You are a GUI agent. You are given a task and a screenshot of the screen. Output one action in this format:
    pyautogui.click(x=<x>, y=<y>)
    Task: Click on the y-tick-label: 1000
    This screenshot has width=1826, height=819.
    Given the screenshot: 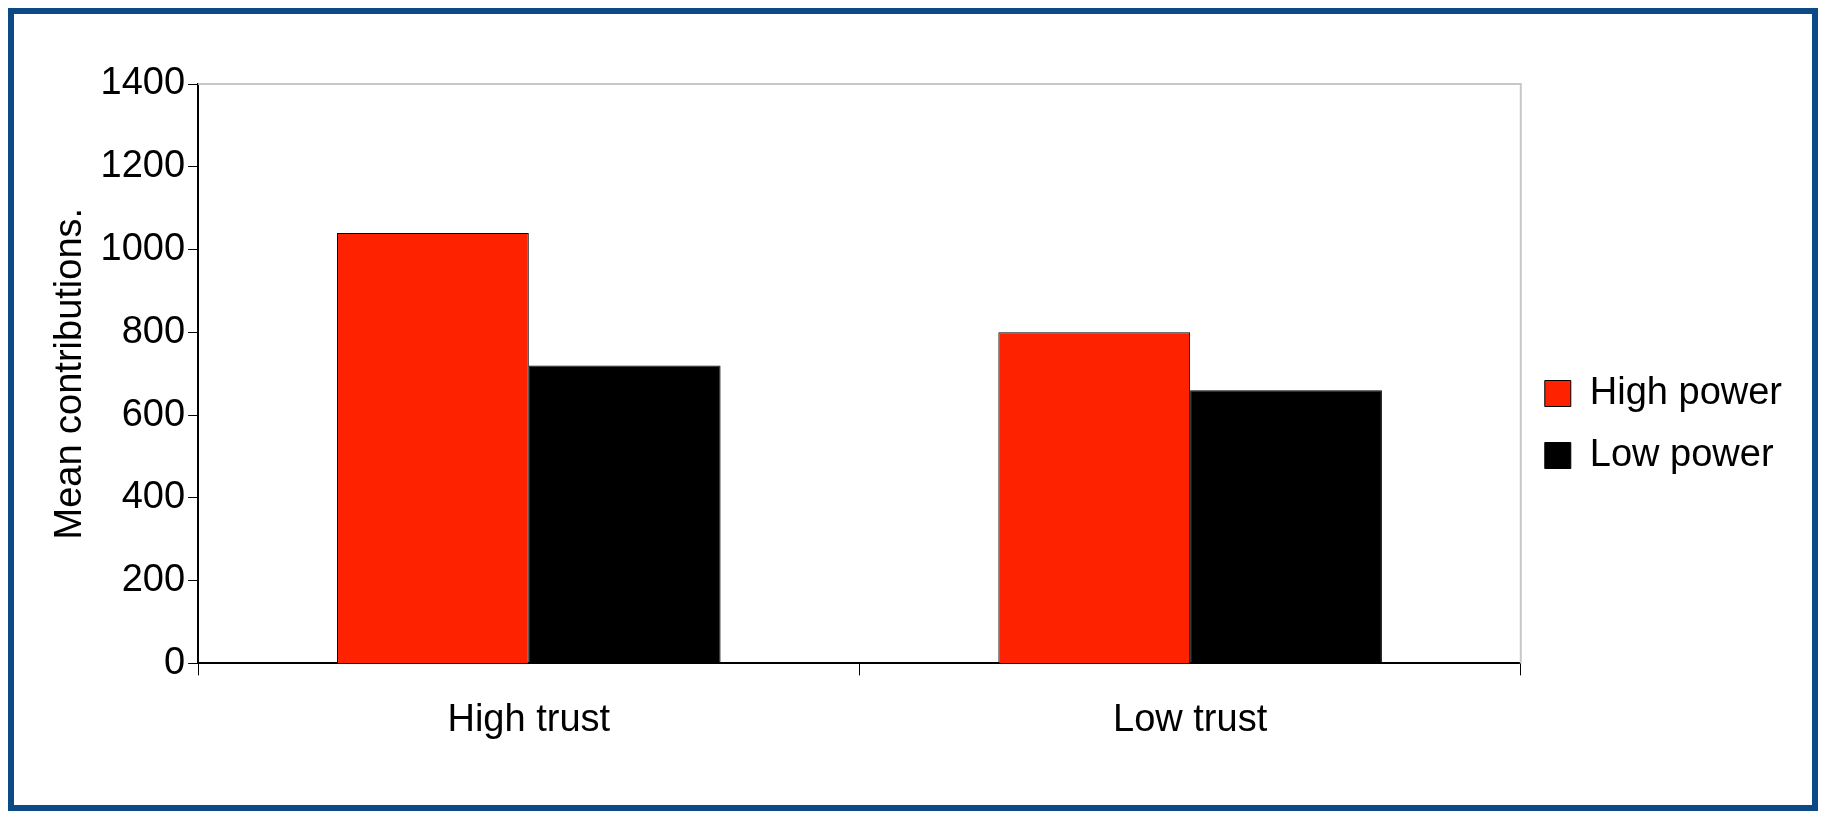 What is the action you would take?
    pyautogui.click(x=143, y=247)
    